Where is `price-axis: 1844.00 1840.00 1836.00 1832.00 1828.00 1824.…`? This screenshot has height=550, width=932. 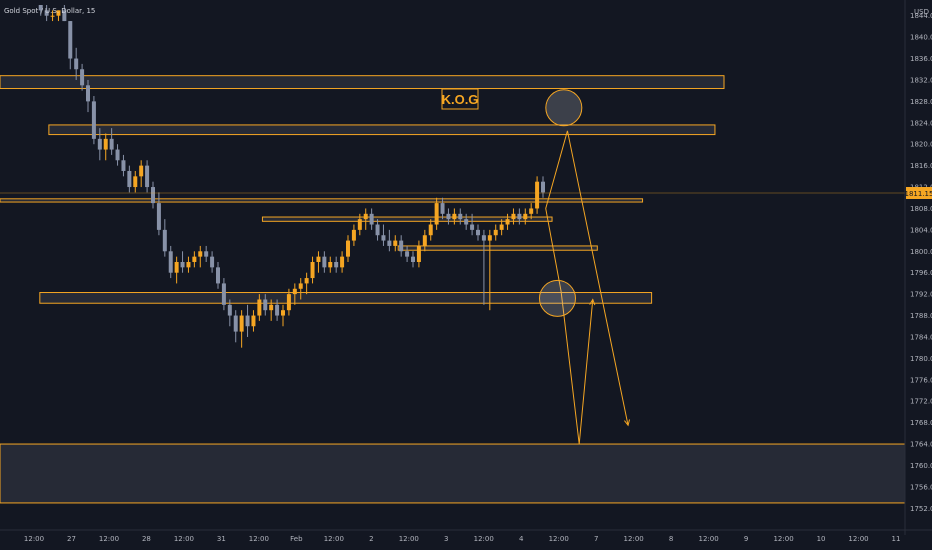 price-axis: 1844.00 1840.00 1836.00 1832.00 1828.00 1824.… is located at coordinates (918, 267).